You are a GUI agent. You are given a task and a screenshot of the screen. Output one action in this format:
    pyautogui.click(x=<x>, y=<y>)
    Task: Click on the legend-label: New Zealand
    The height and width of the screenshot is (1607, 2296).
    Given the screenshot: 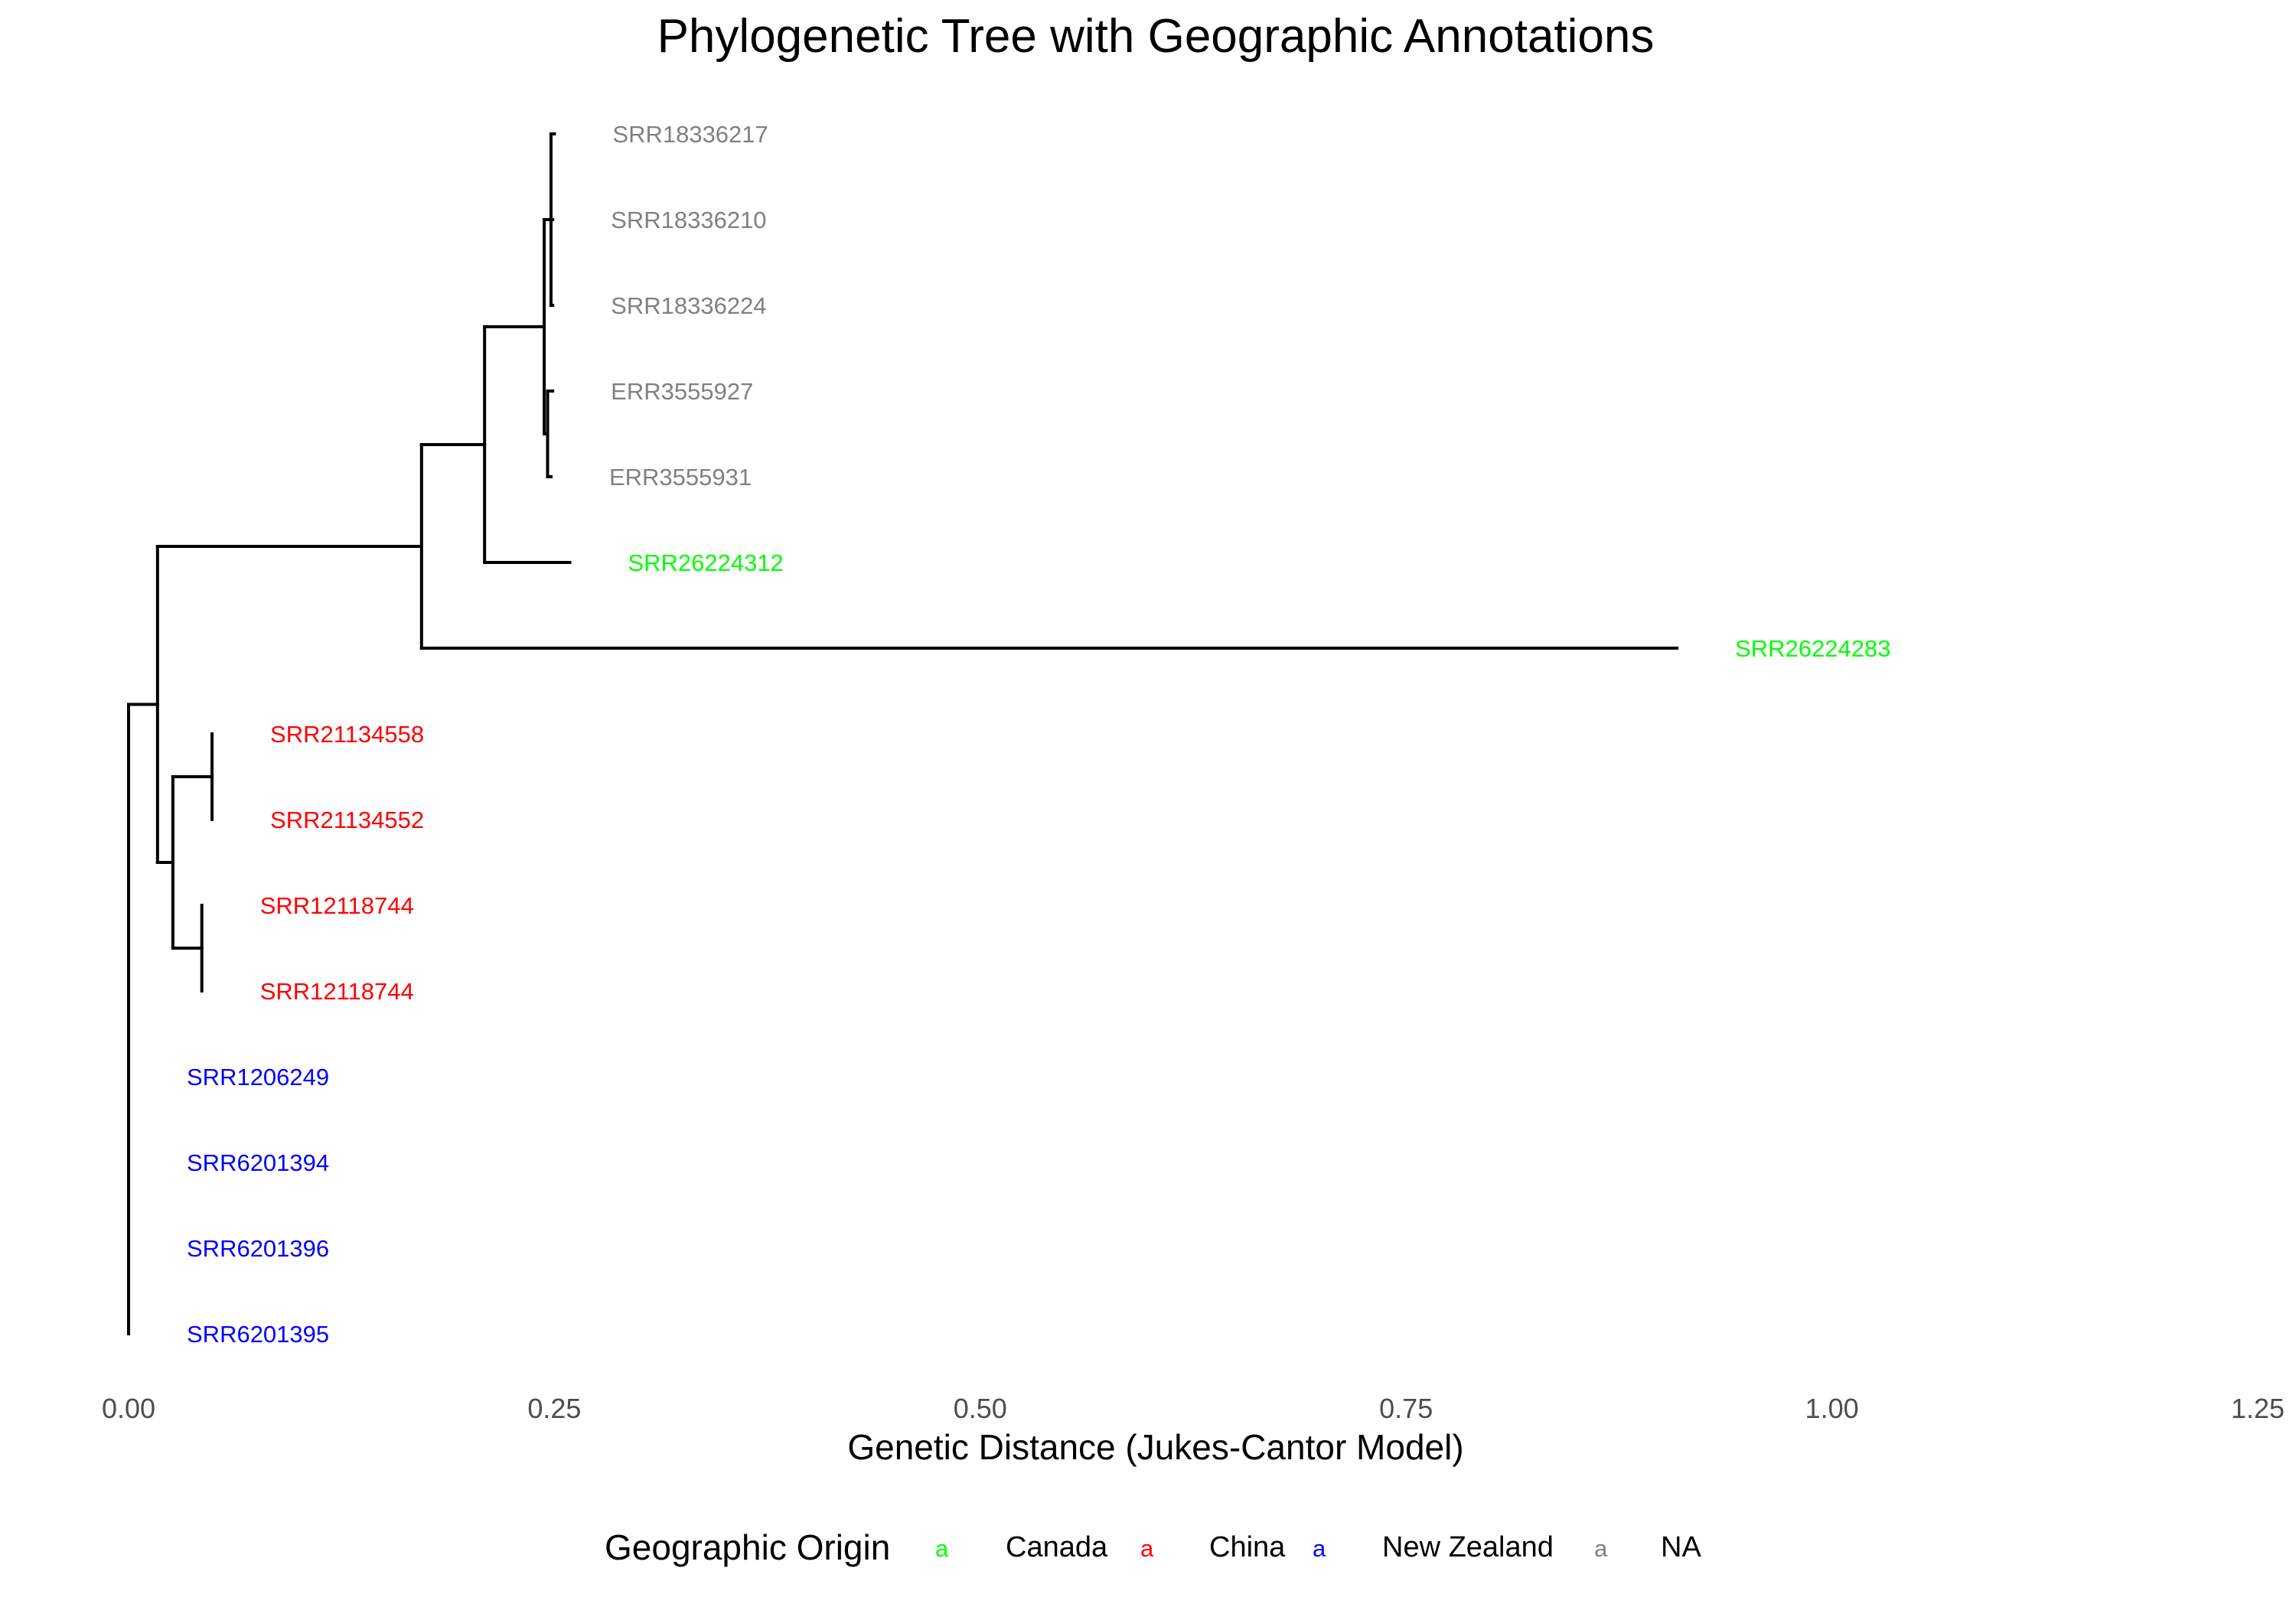 What is the action you would take?
    pyautogui.click(x=1468, y=1547)
    